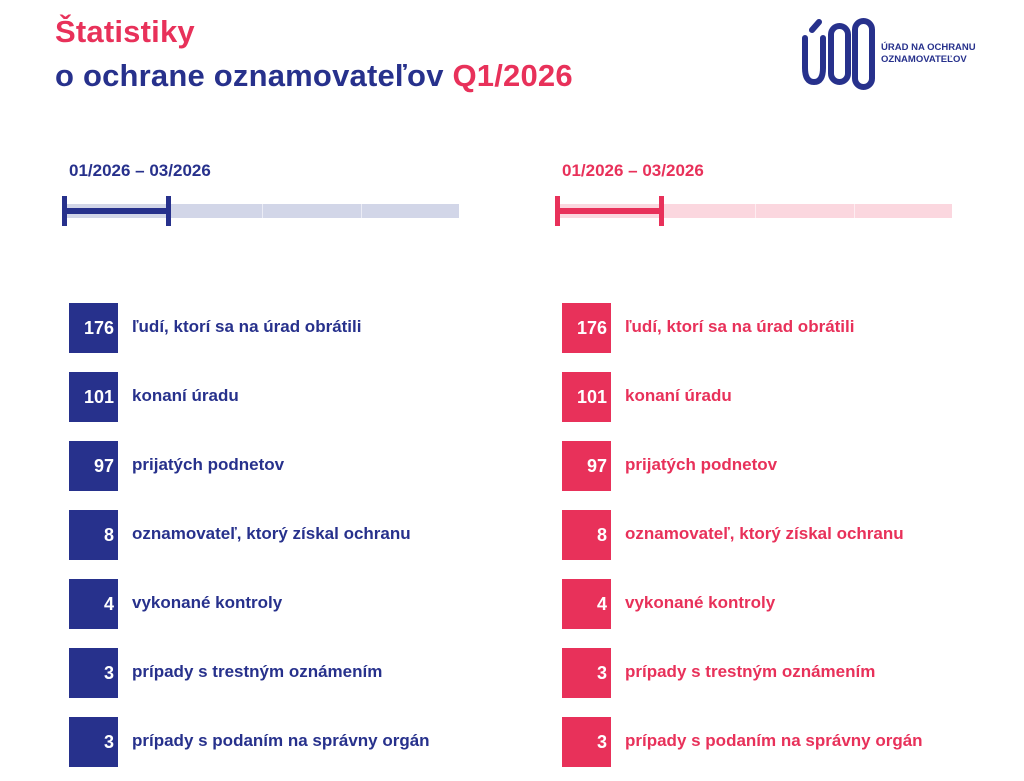  I want to click on logo-text-line1: ÚRAD NA OCHRANU, so click(928, 47).